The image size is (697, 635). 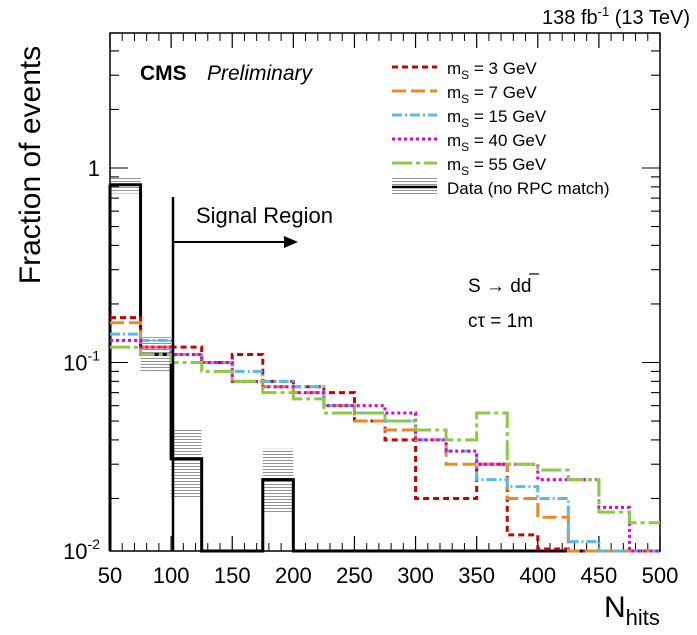 I want to click on legend-label: mS = 15 GeV, so click(x=497, y=118).